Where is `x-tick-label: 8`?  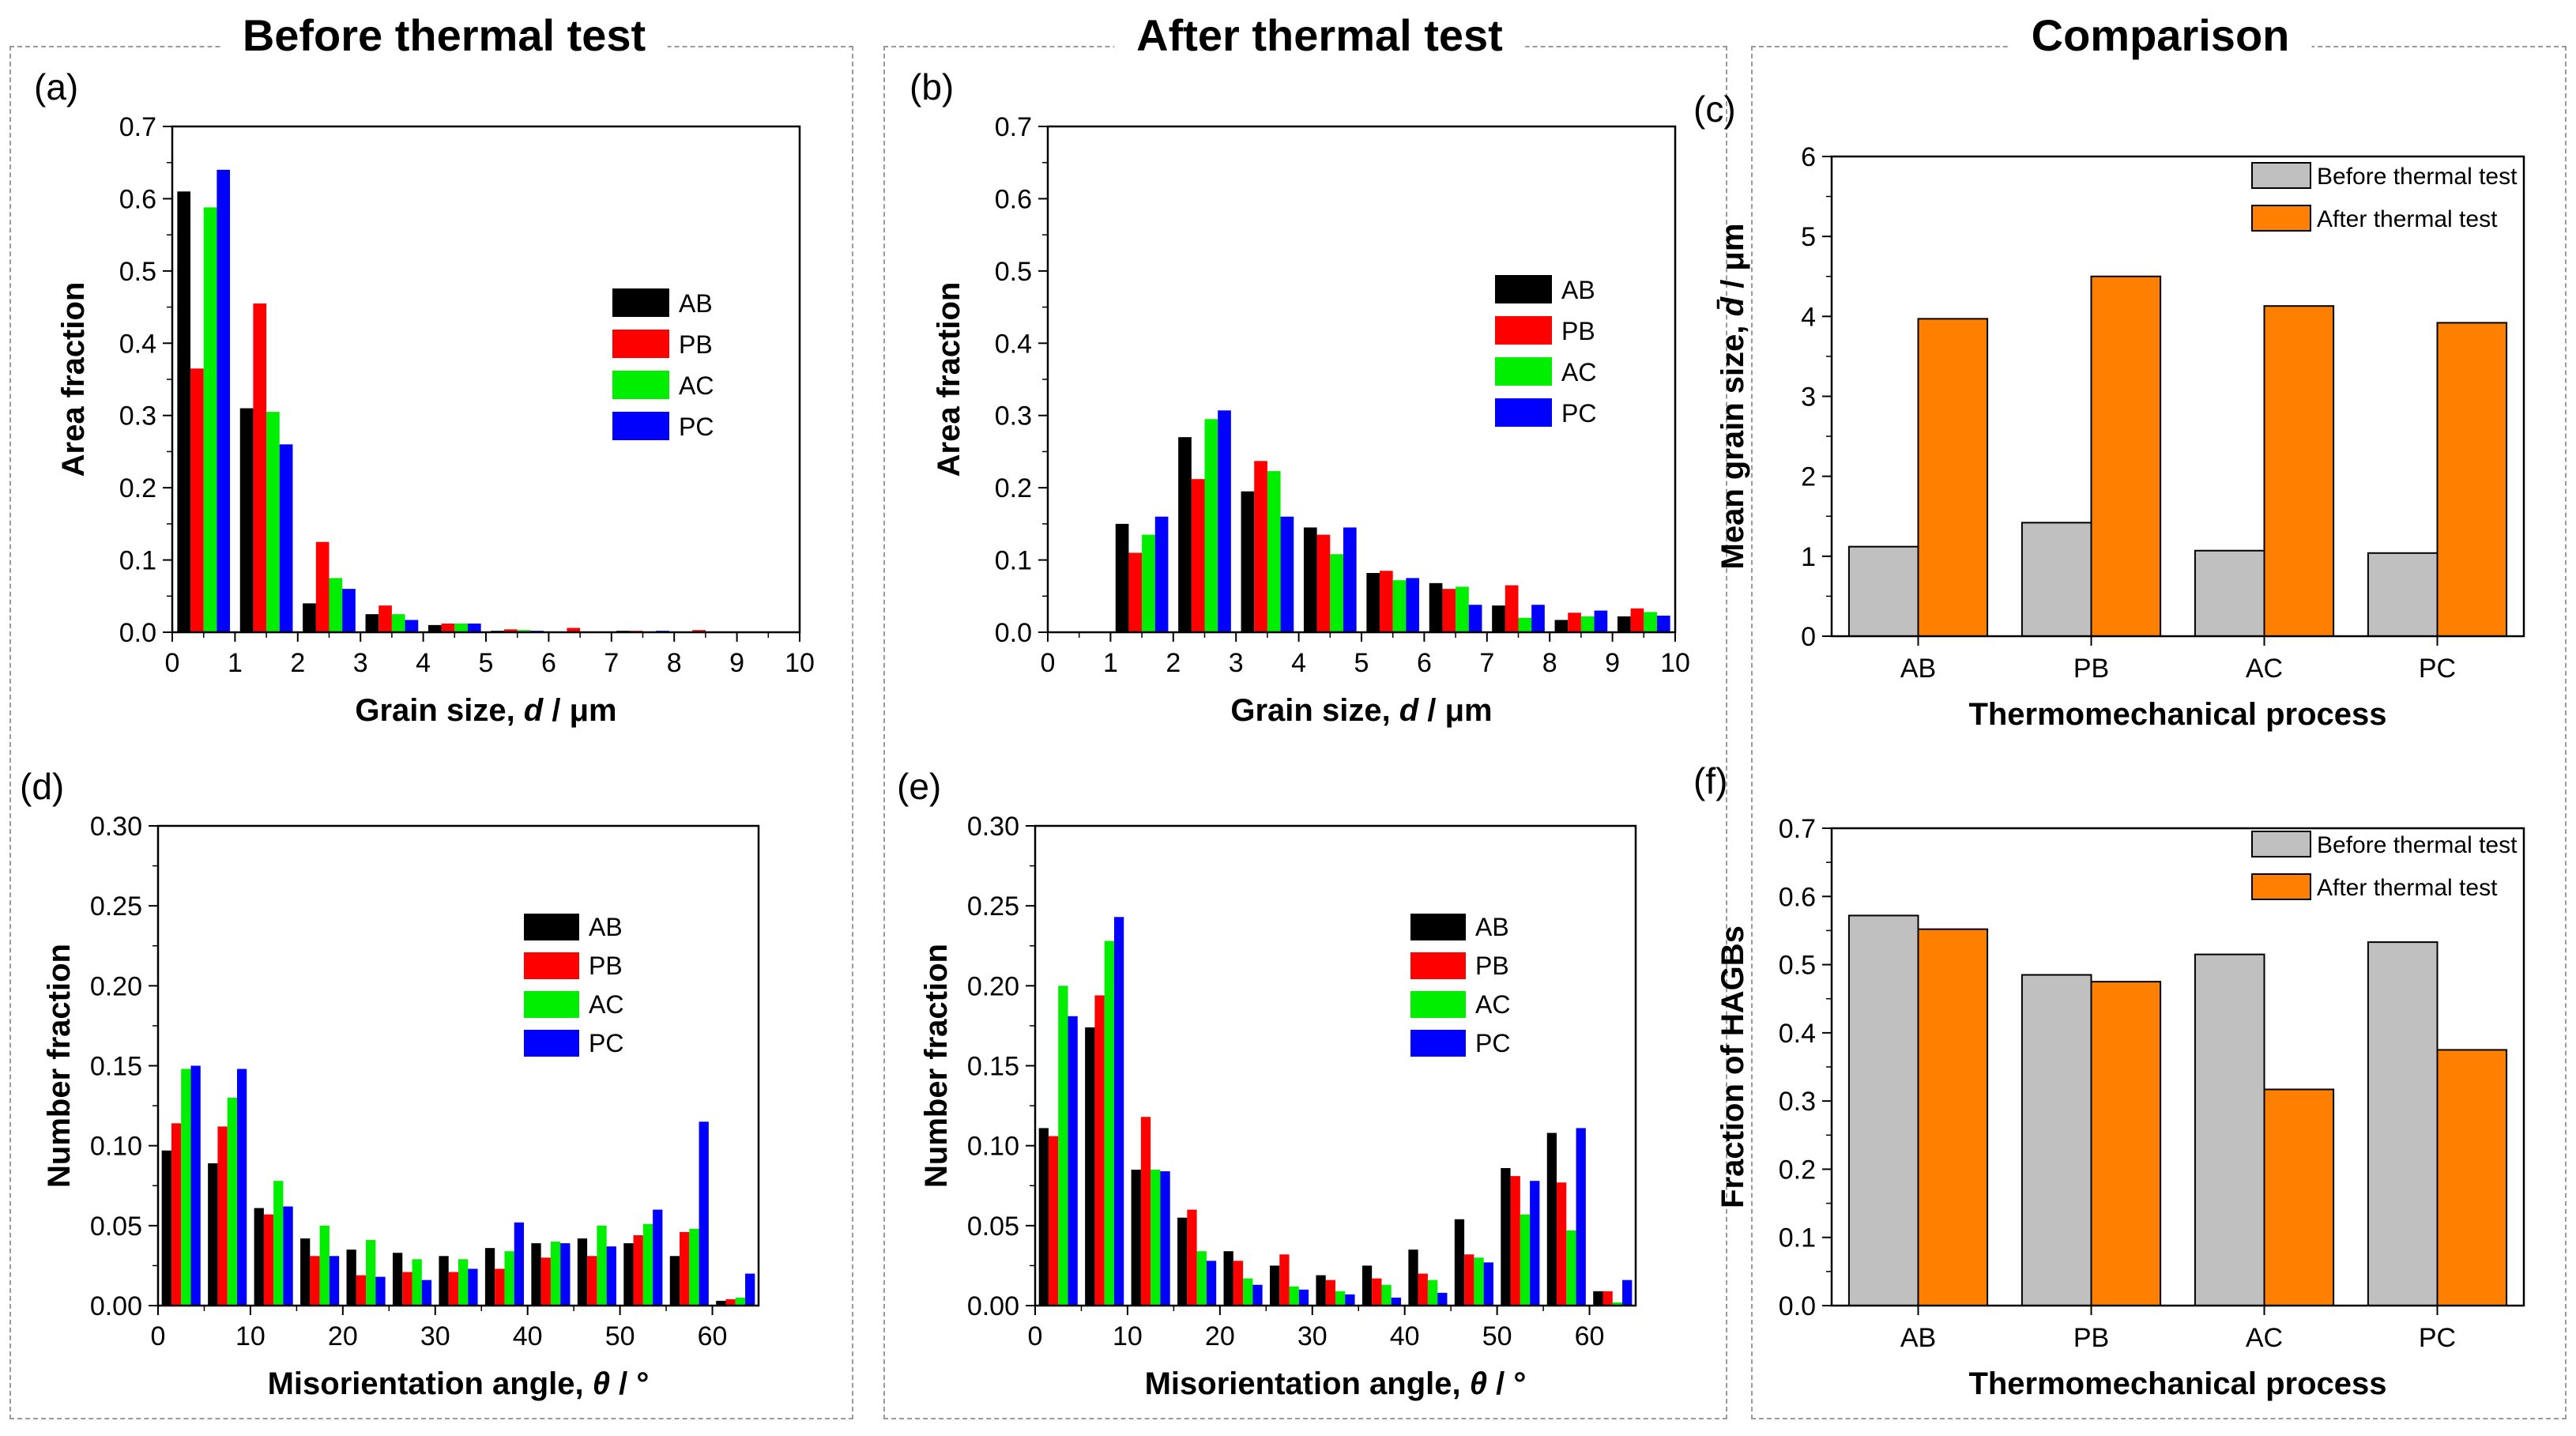
x-tick-label: 8 is located at coordinates (1549, 663).